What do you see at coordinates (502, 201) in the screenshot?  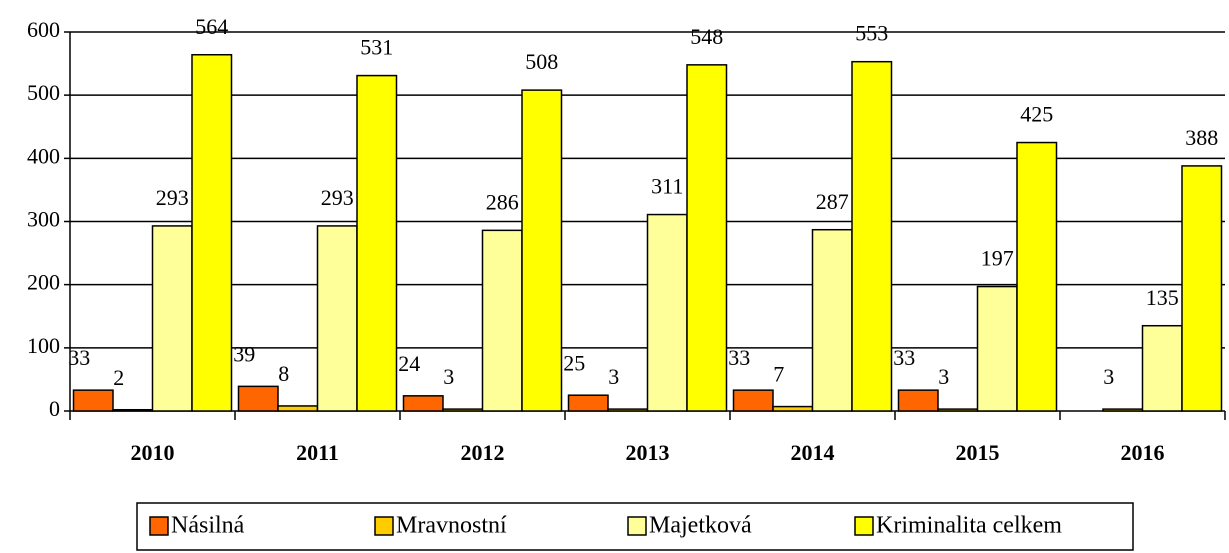 I see `data-label: 286` at bounding box center [502, 201].